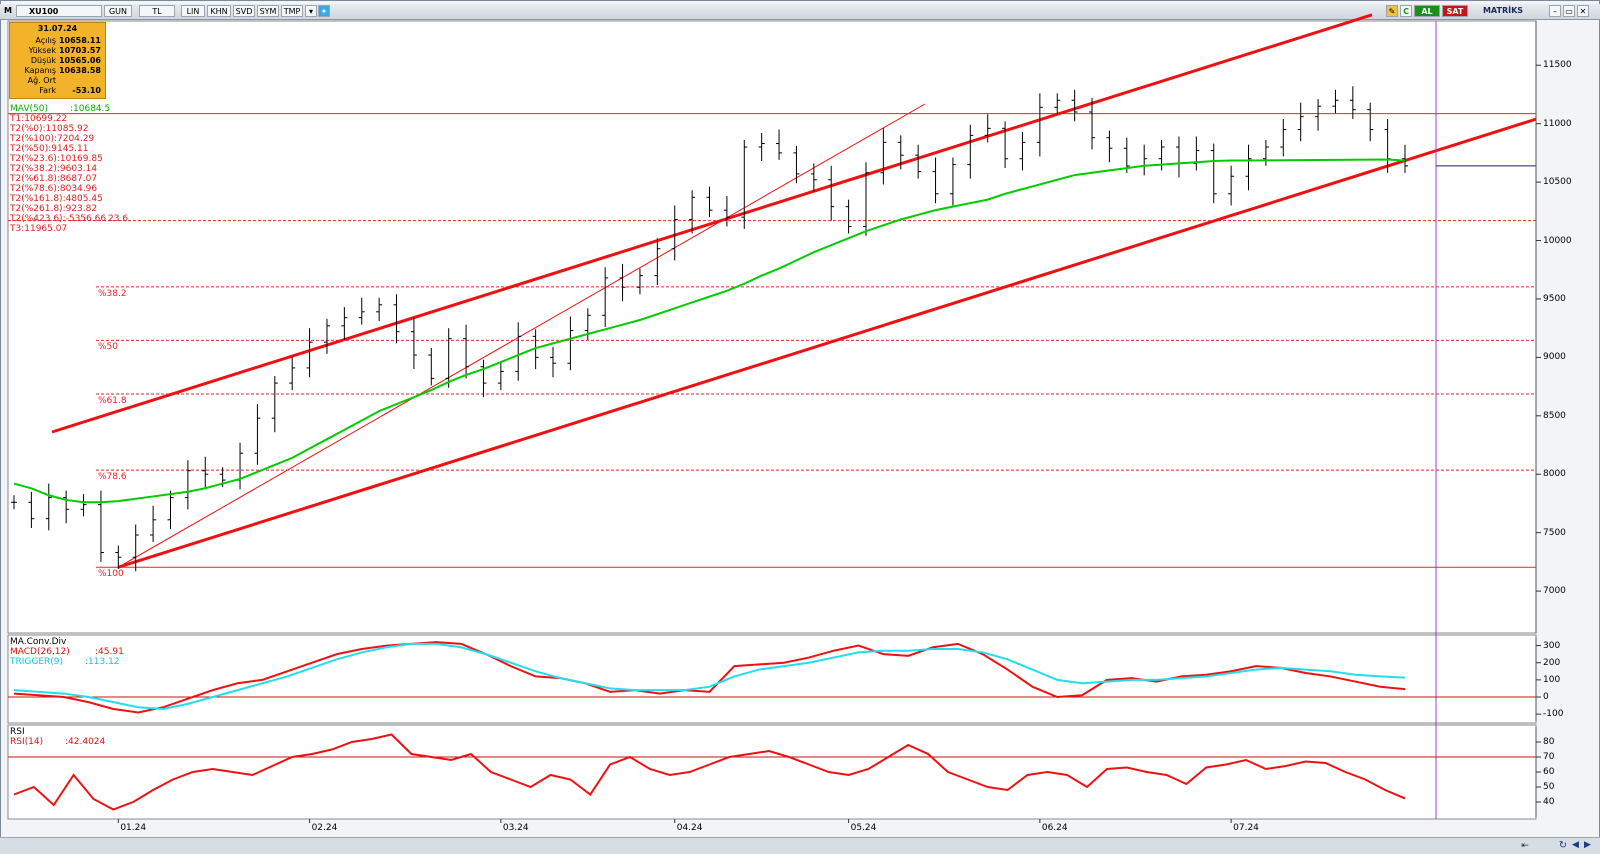 This screenshot has width=1600, height=854. Describe the element at coordinates (108, 347) in the screenshot. I see `fib-level-label: %50` at that location.